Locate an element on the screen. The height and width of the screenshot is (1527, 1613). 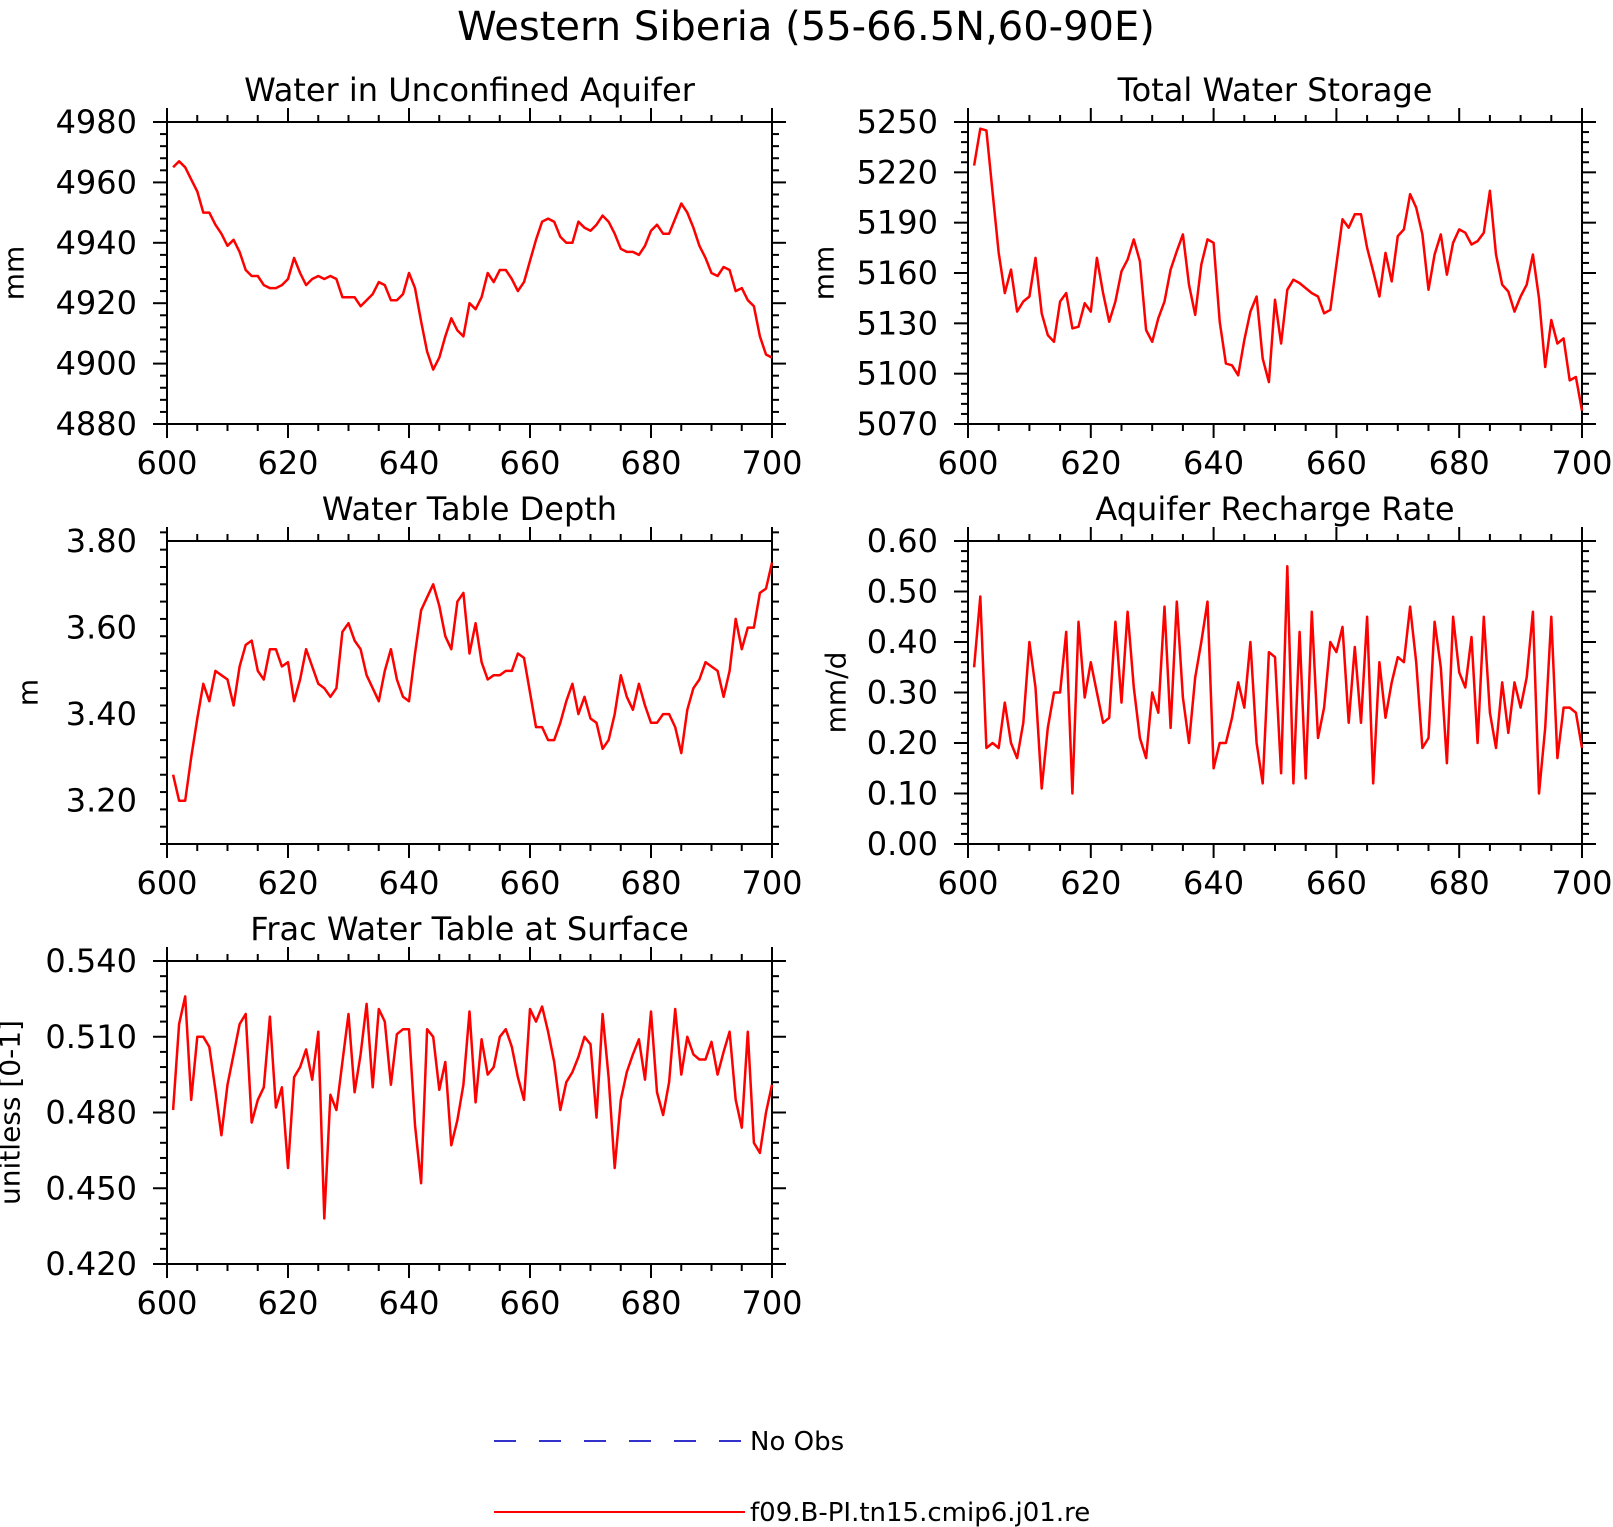
y-axis-label: mm/d is located at coordinates (836, 693).